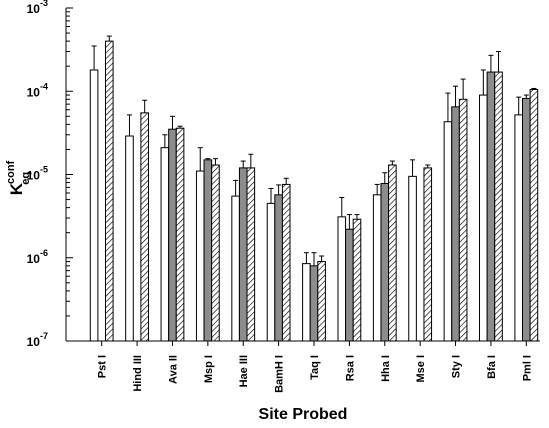 Image resolution: width=549 pixels, height=428 pixels. What do you see at coordinates (44, 86) in the screenshot?
I see `y-tick-exponent: -4` at bounding box center [44, 86].